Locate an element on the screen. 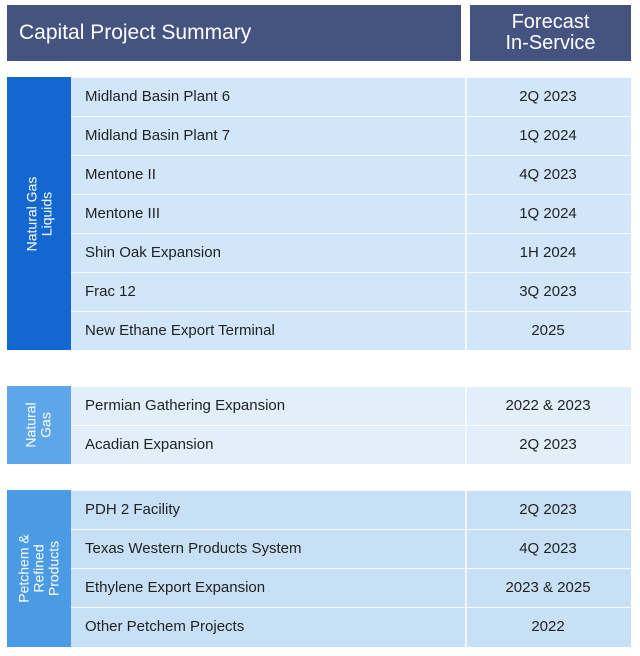  table-row: New Ethane Export Terminal 2025 is located at coordinates (351, 330).